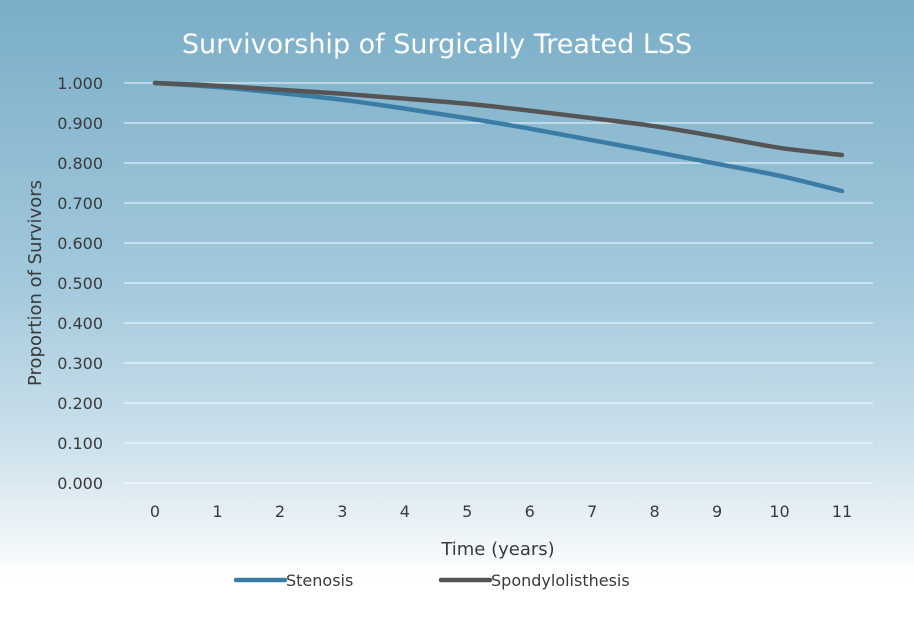 This screenshot has height=630, width=914. I want to click on x-tick-label: 0, so click(155, 511).